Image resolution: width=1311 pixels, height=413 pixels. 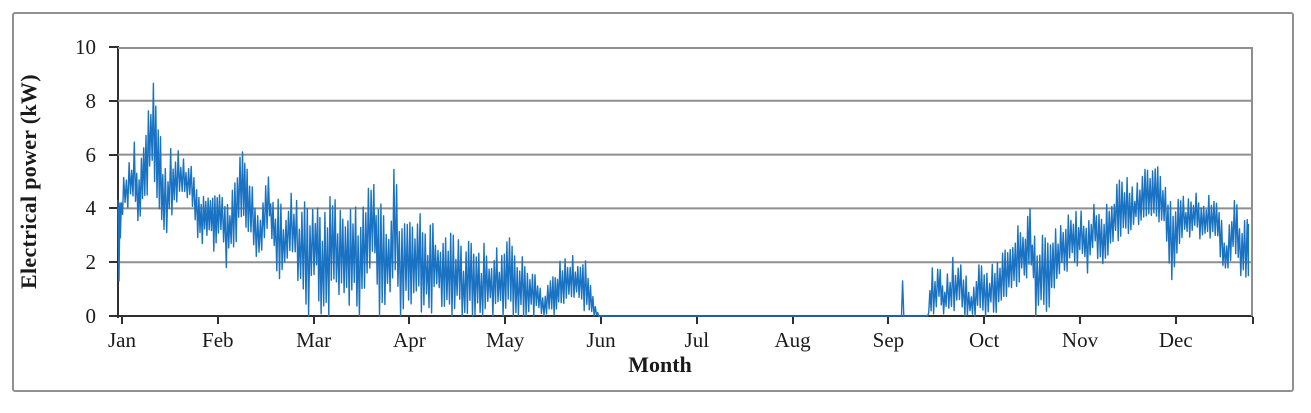 I want to click on x-tick-mark-jan, so click(x=122, y=320).